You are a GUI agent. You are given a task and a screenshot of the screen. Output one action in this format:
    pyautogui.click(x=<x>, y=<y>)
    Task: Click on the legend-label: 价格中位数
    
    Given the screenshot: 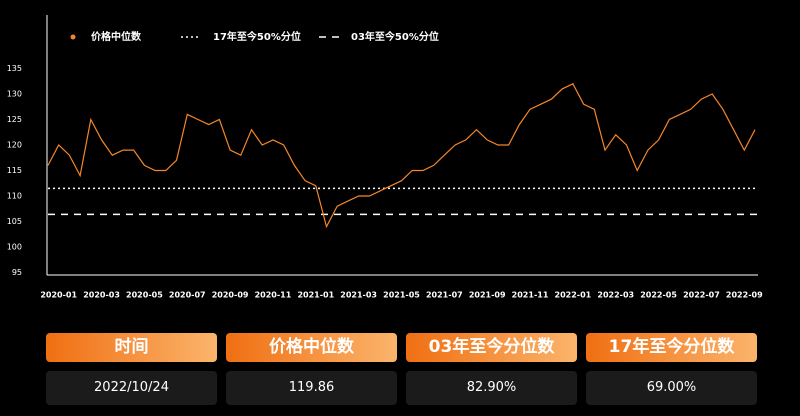 What is the action you would take?
    pyautogui.click(x=116, y=36)
    